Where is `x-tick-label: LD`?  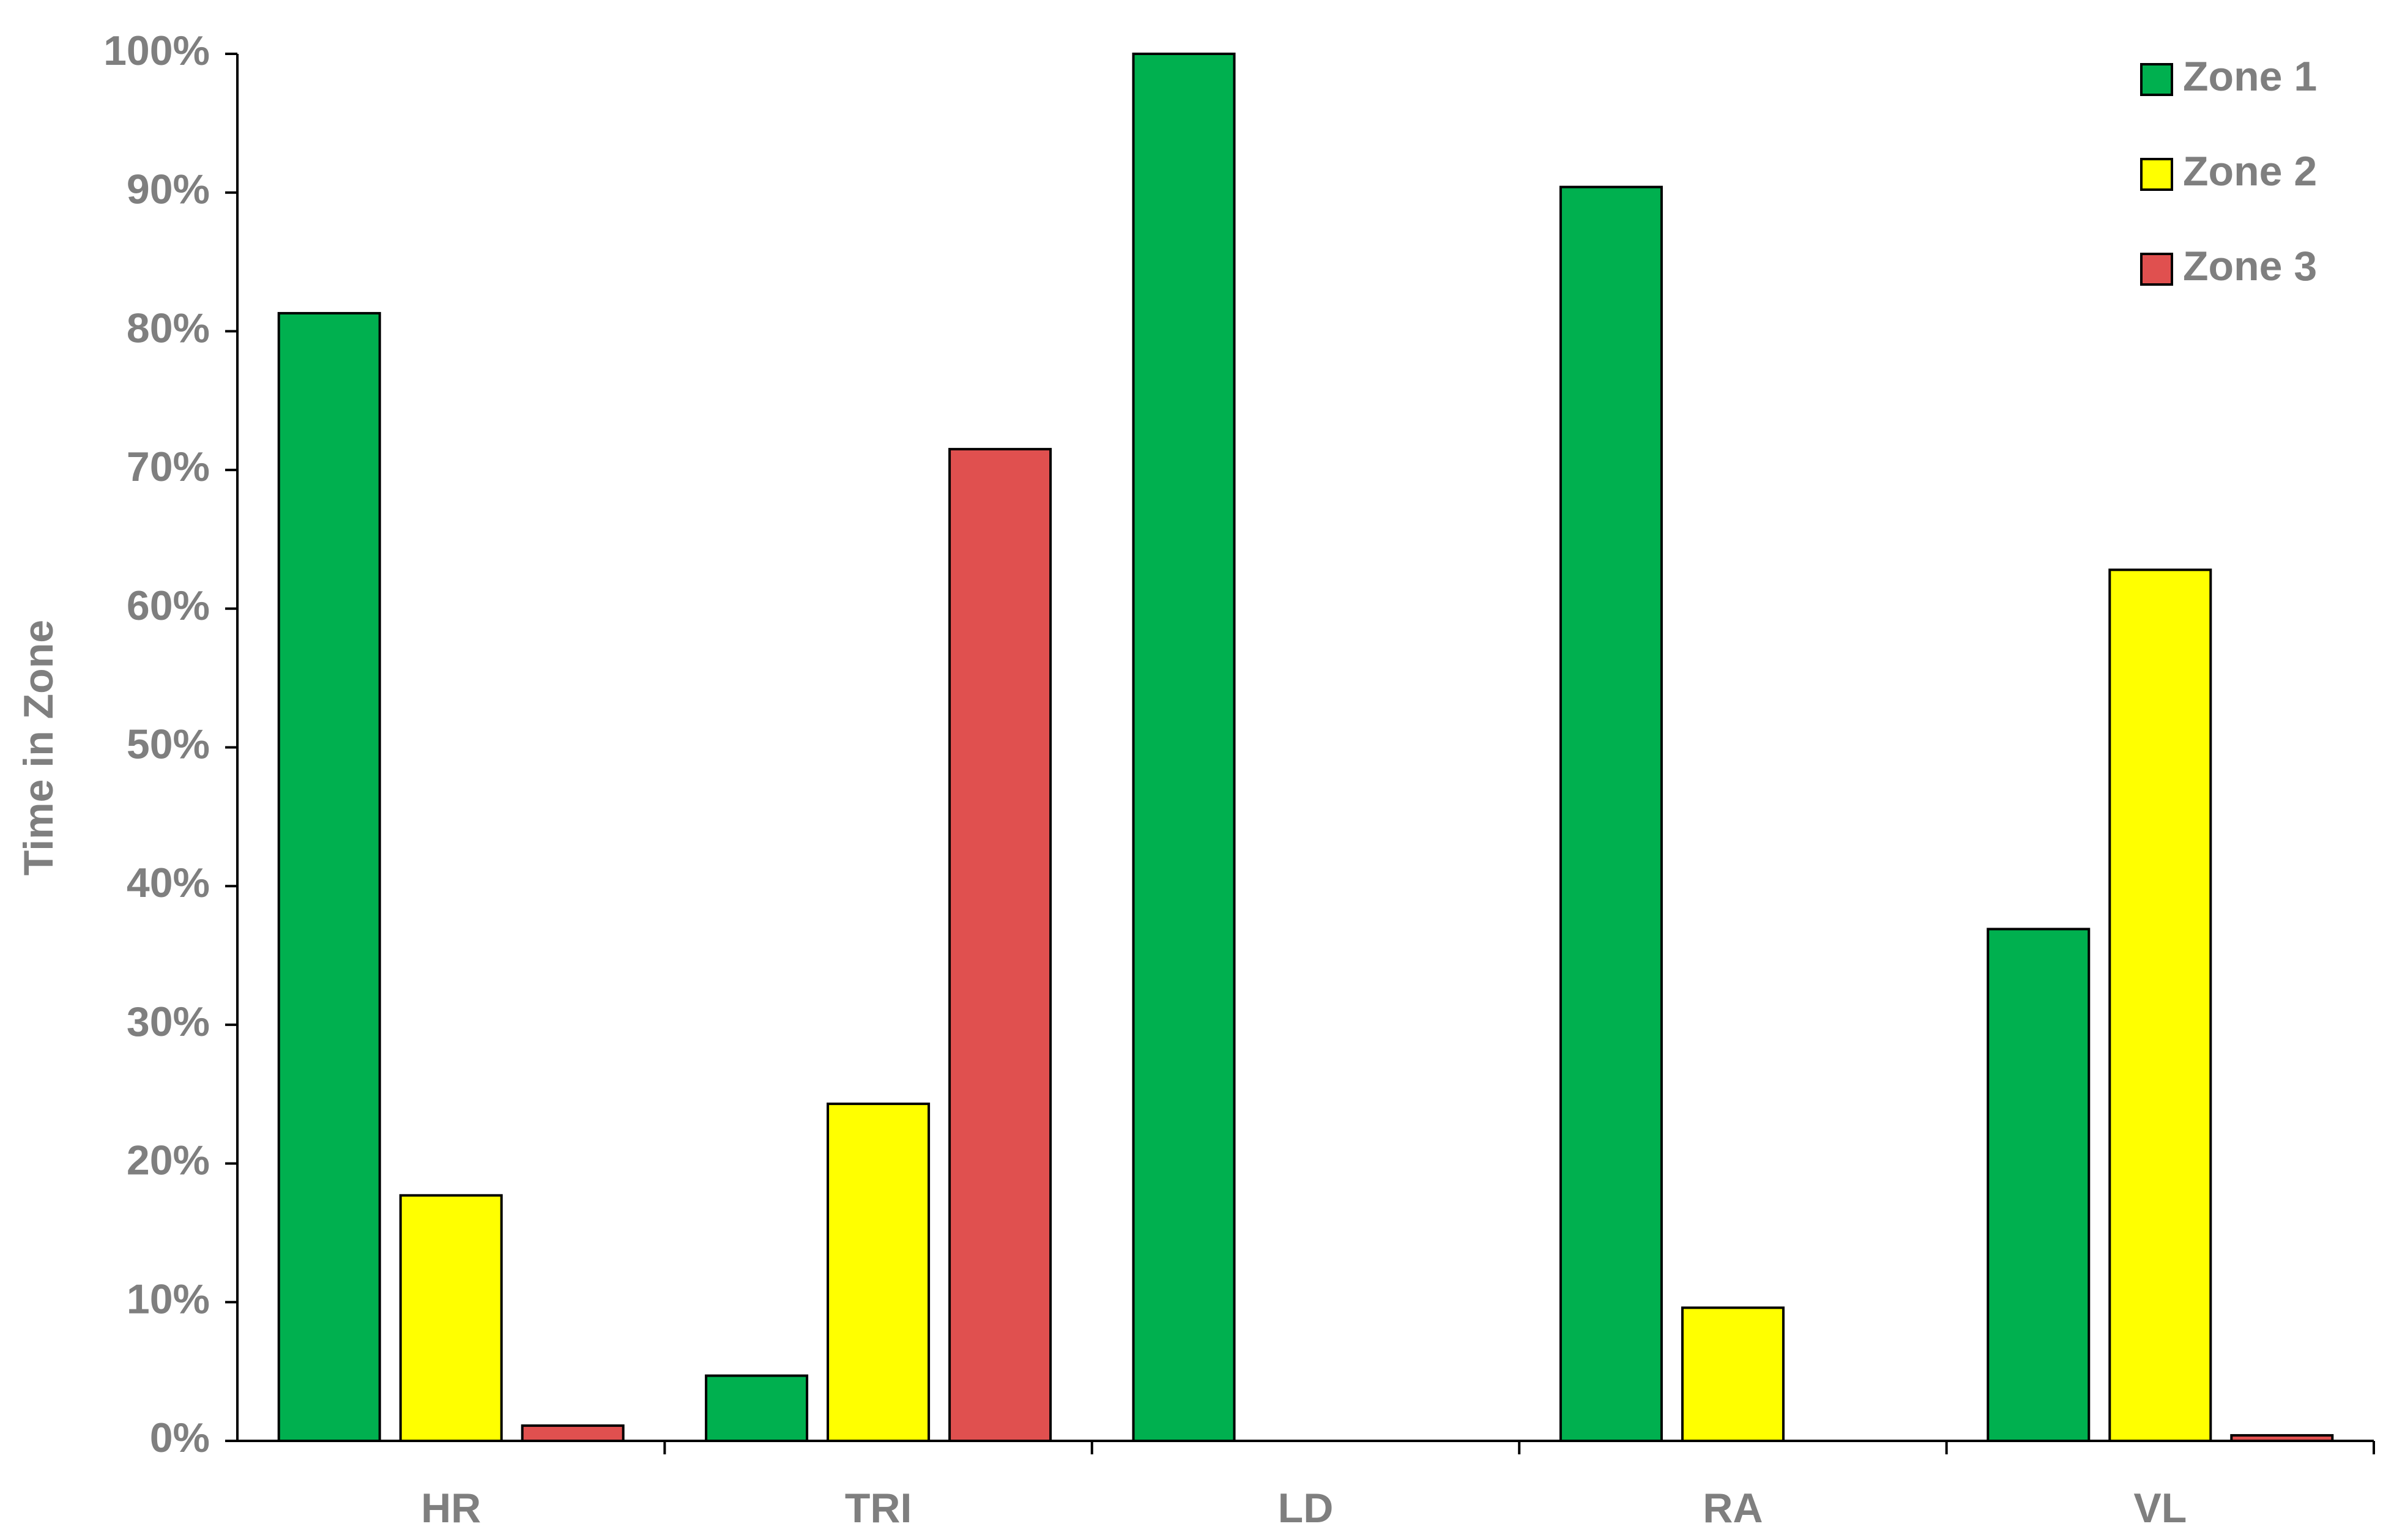 x-tick-label: LD is located at coordinates (1306, 1508).